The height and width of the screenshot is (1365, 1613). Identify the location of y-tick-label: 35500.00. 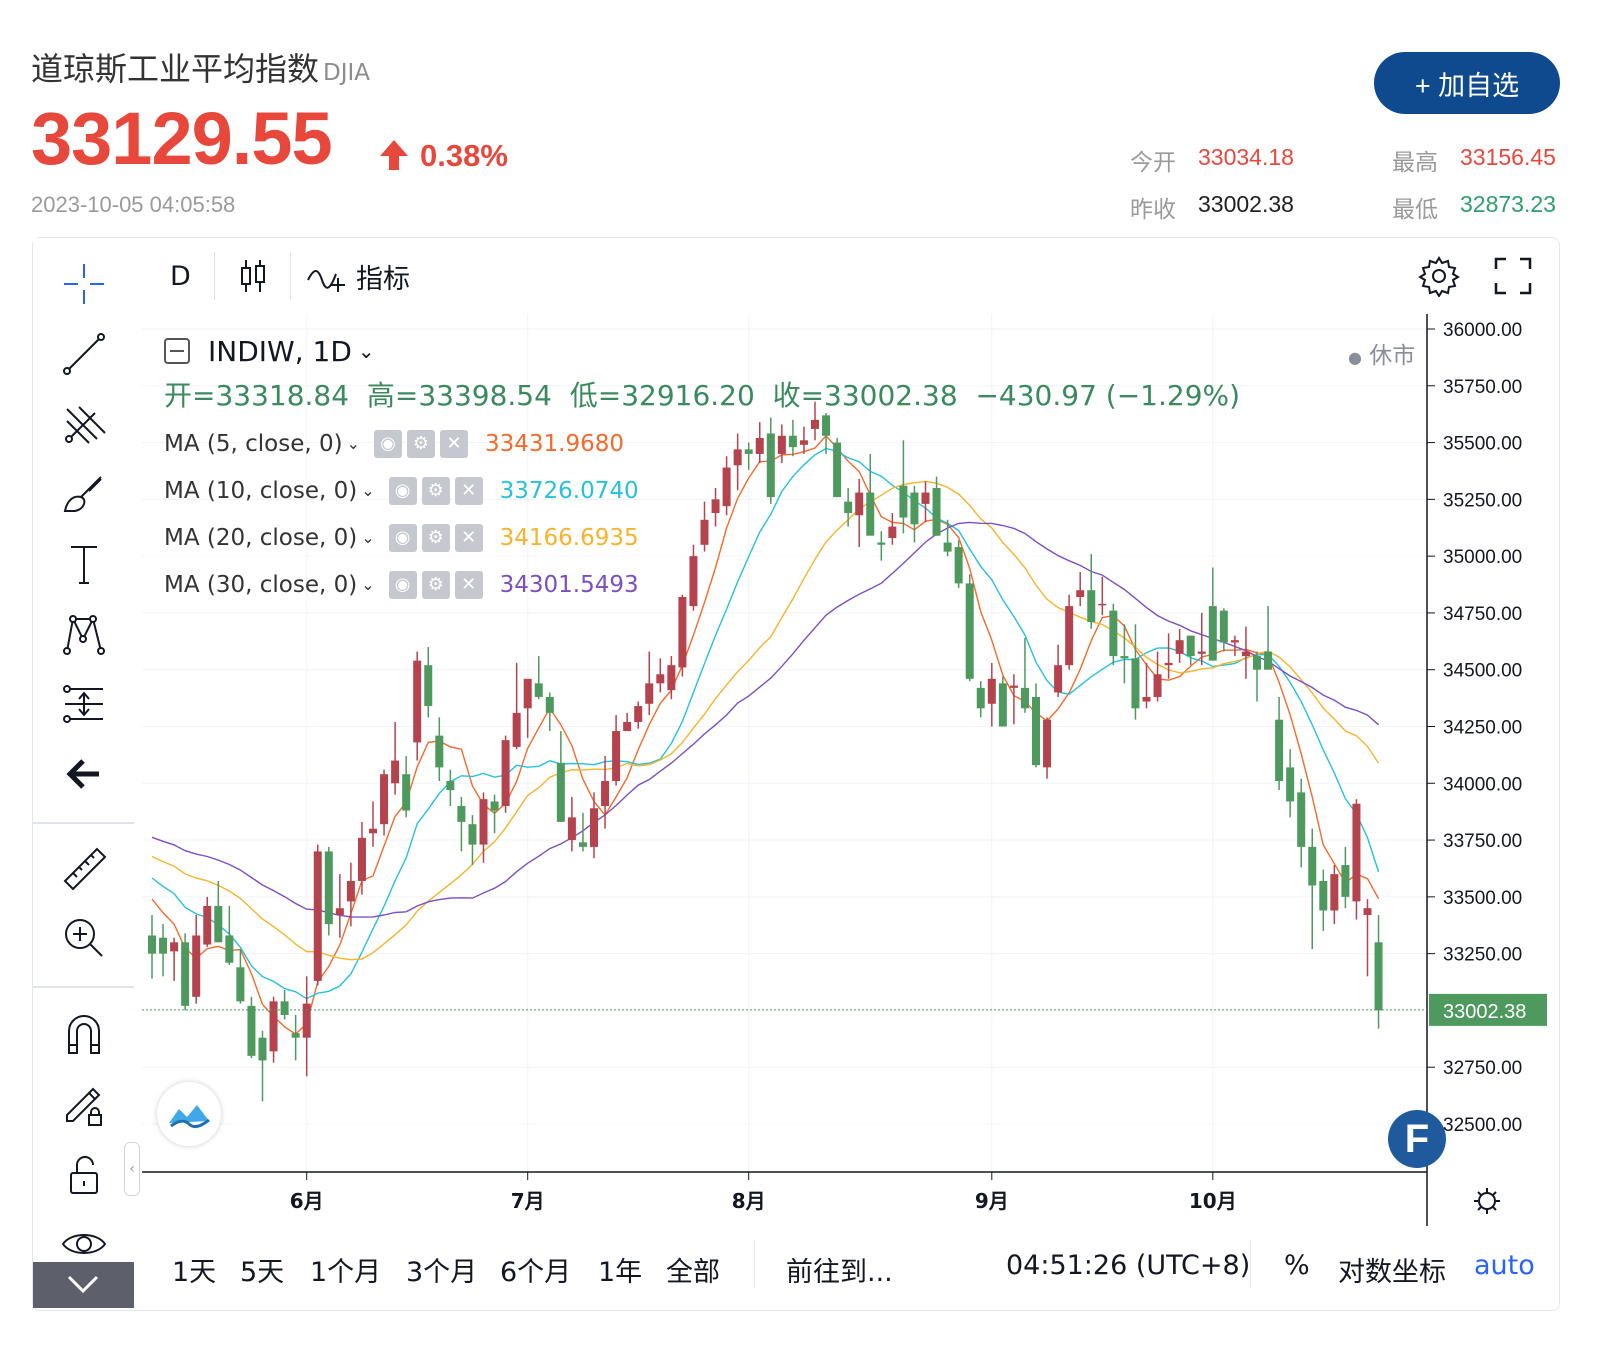
(1482, 444).